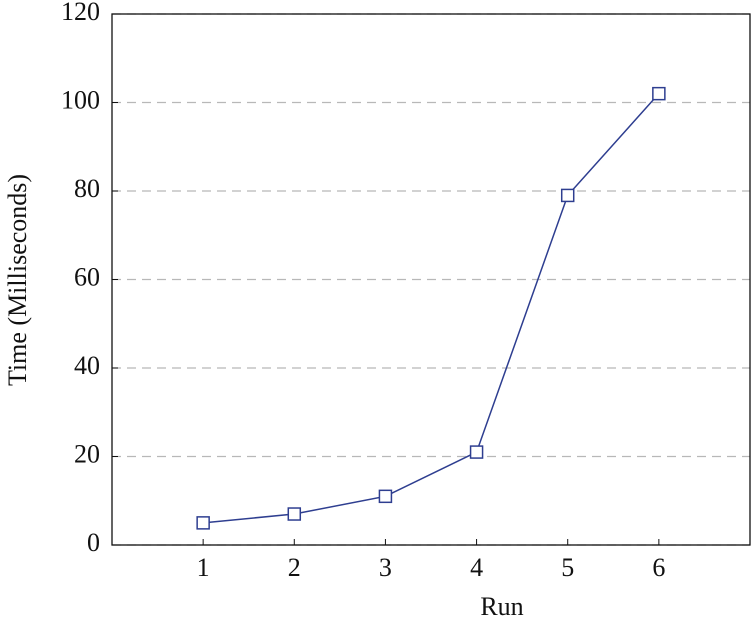 This screenshot has height=632, width=755. I want to click on y-axis-label: Time (Milliseconds), so click(17, 280).